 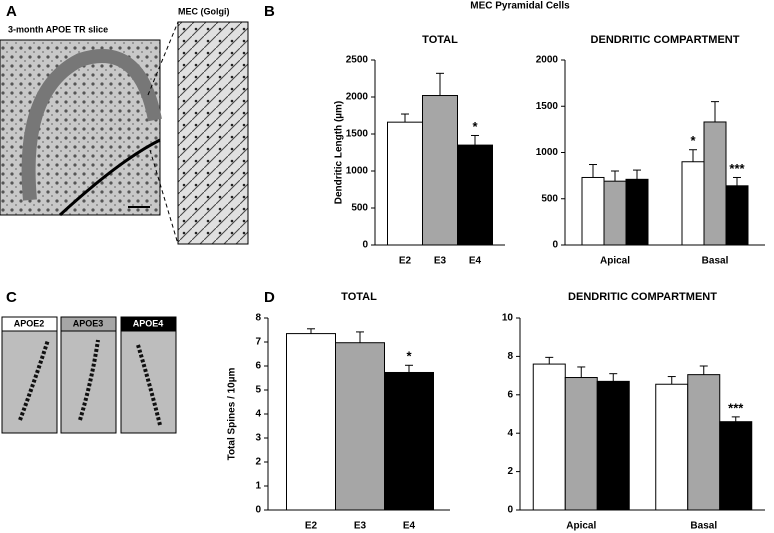 I want to click on panel-c: C APOE2 APOE3 APOE4, so click(x=89, y=361).